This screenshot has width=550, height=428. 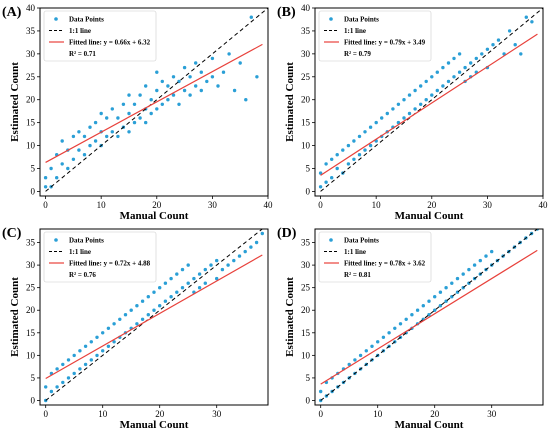 What do you see at coordinates (287, 233) in the screenshot?
I see `panel-label: (D)` at bounding box center [287, 233].